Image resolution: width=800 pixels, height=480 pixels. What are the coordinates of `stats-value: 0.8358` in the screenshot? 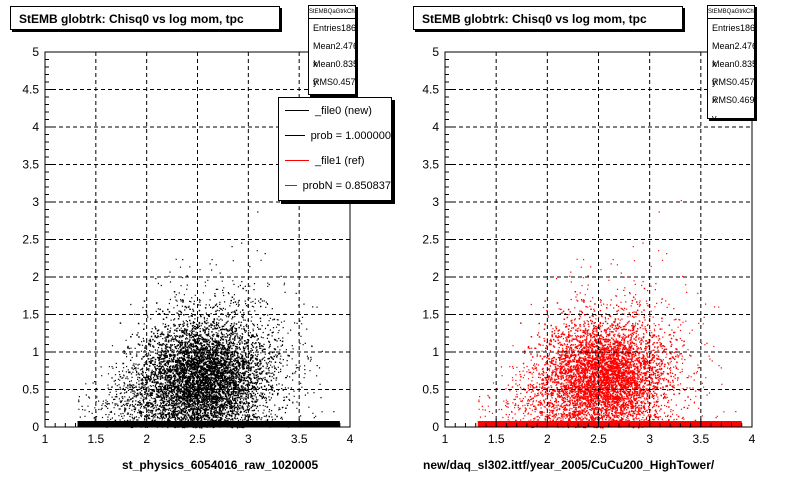 It's located at (744, 64).